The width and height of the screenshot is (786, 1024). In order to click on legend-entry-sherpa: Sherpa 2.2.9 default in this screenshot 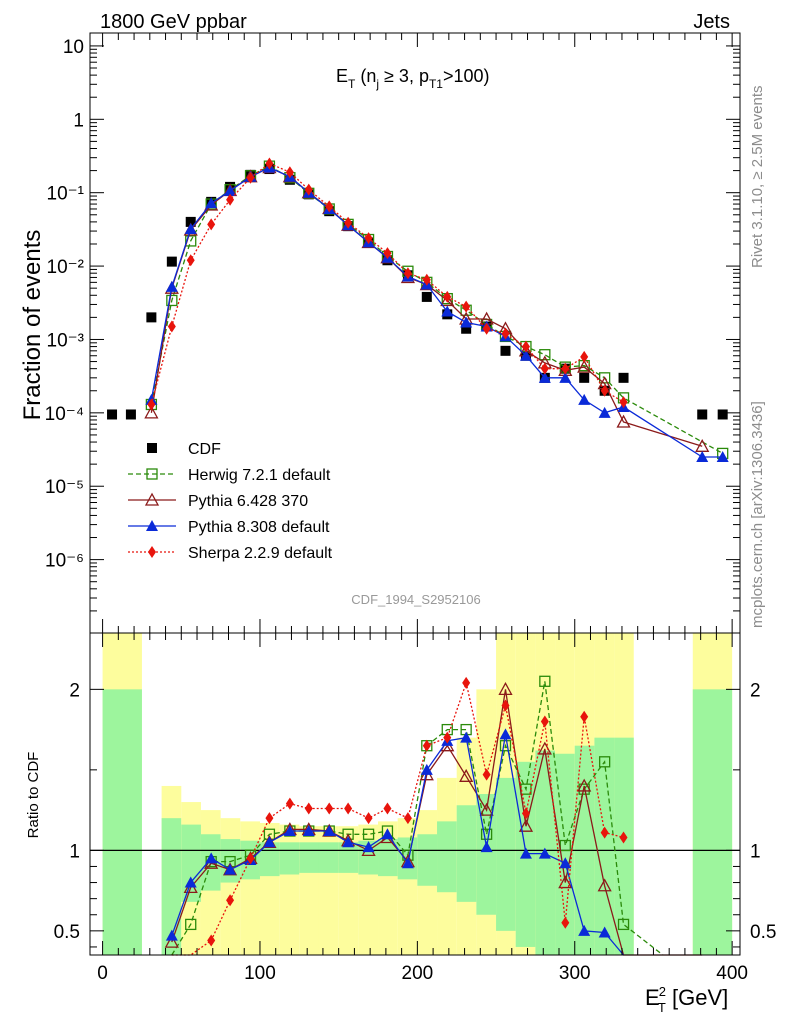, I will do `click(230, 553)`.